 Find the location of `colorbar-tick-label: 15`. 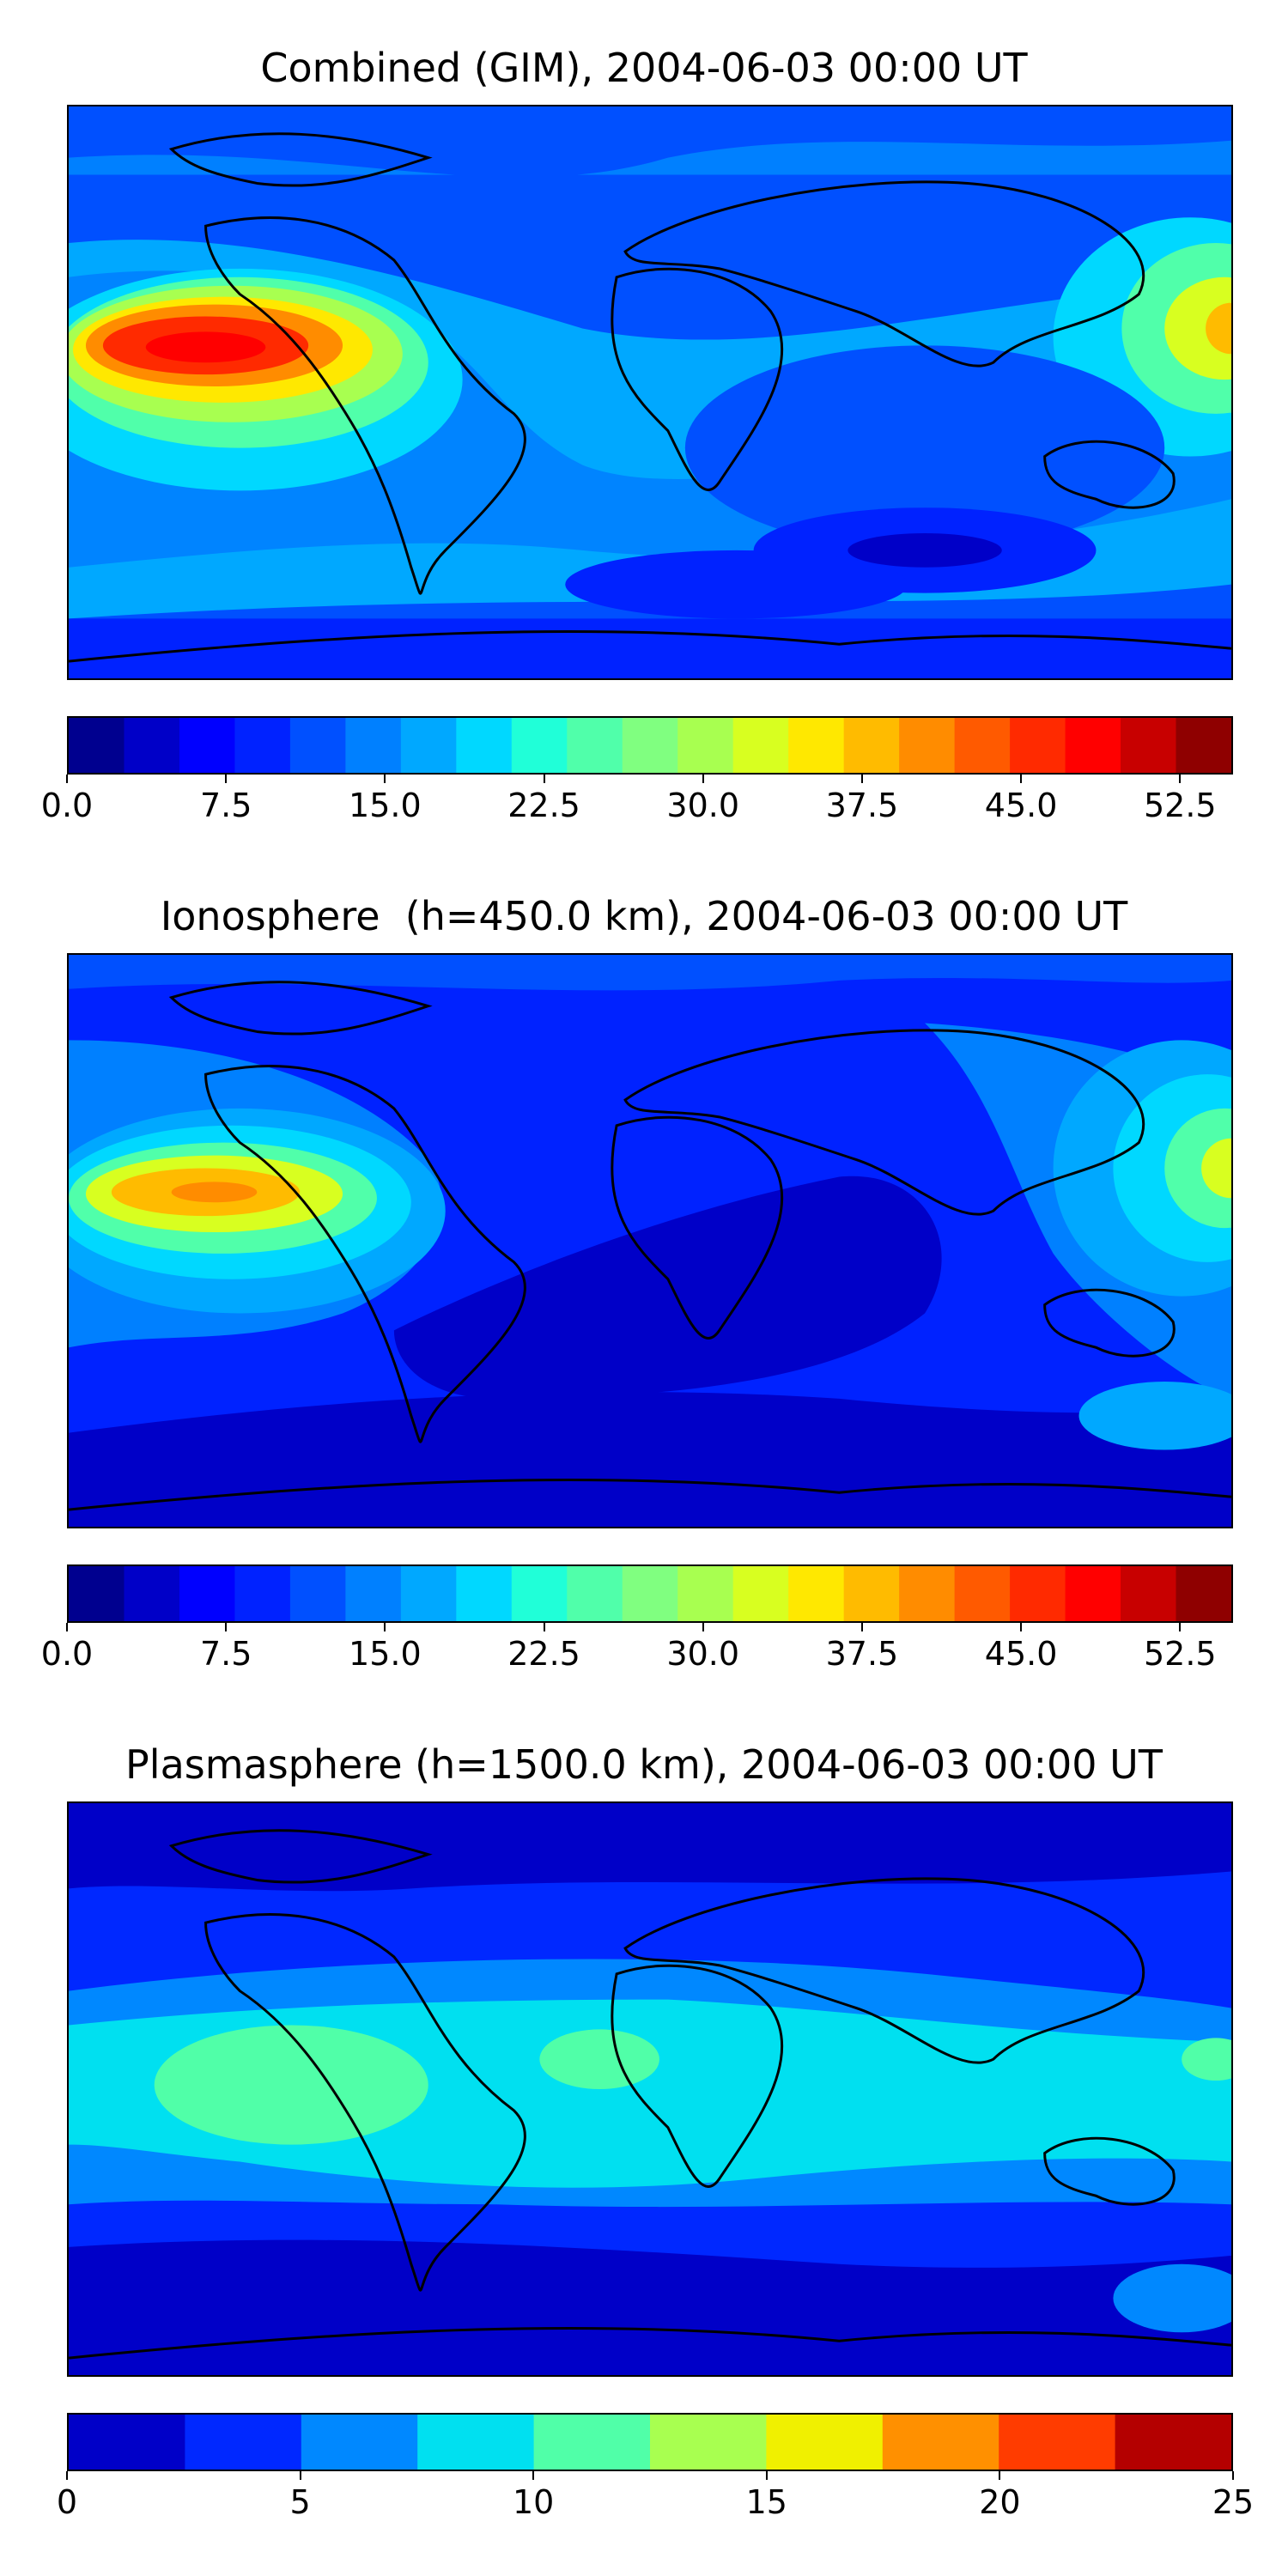

colorbar-tick-label: 15 is located at coordinates (766, 2502).